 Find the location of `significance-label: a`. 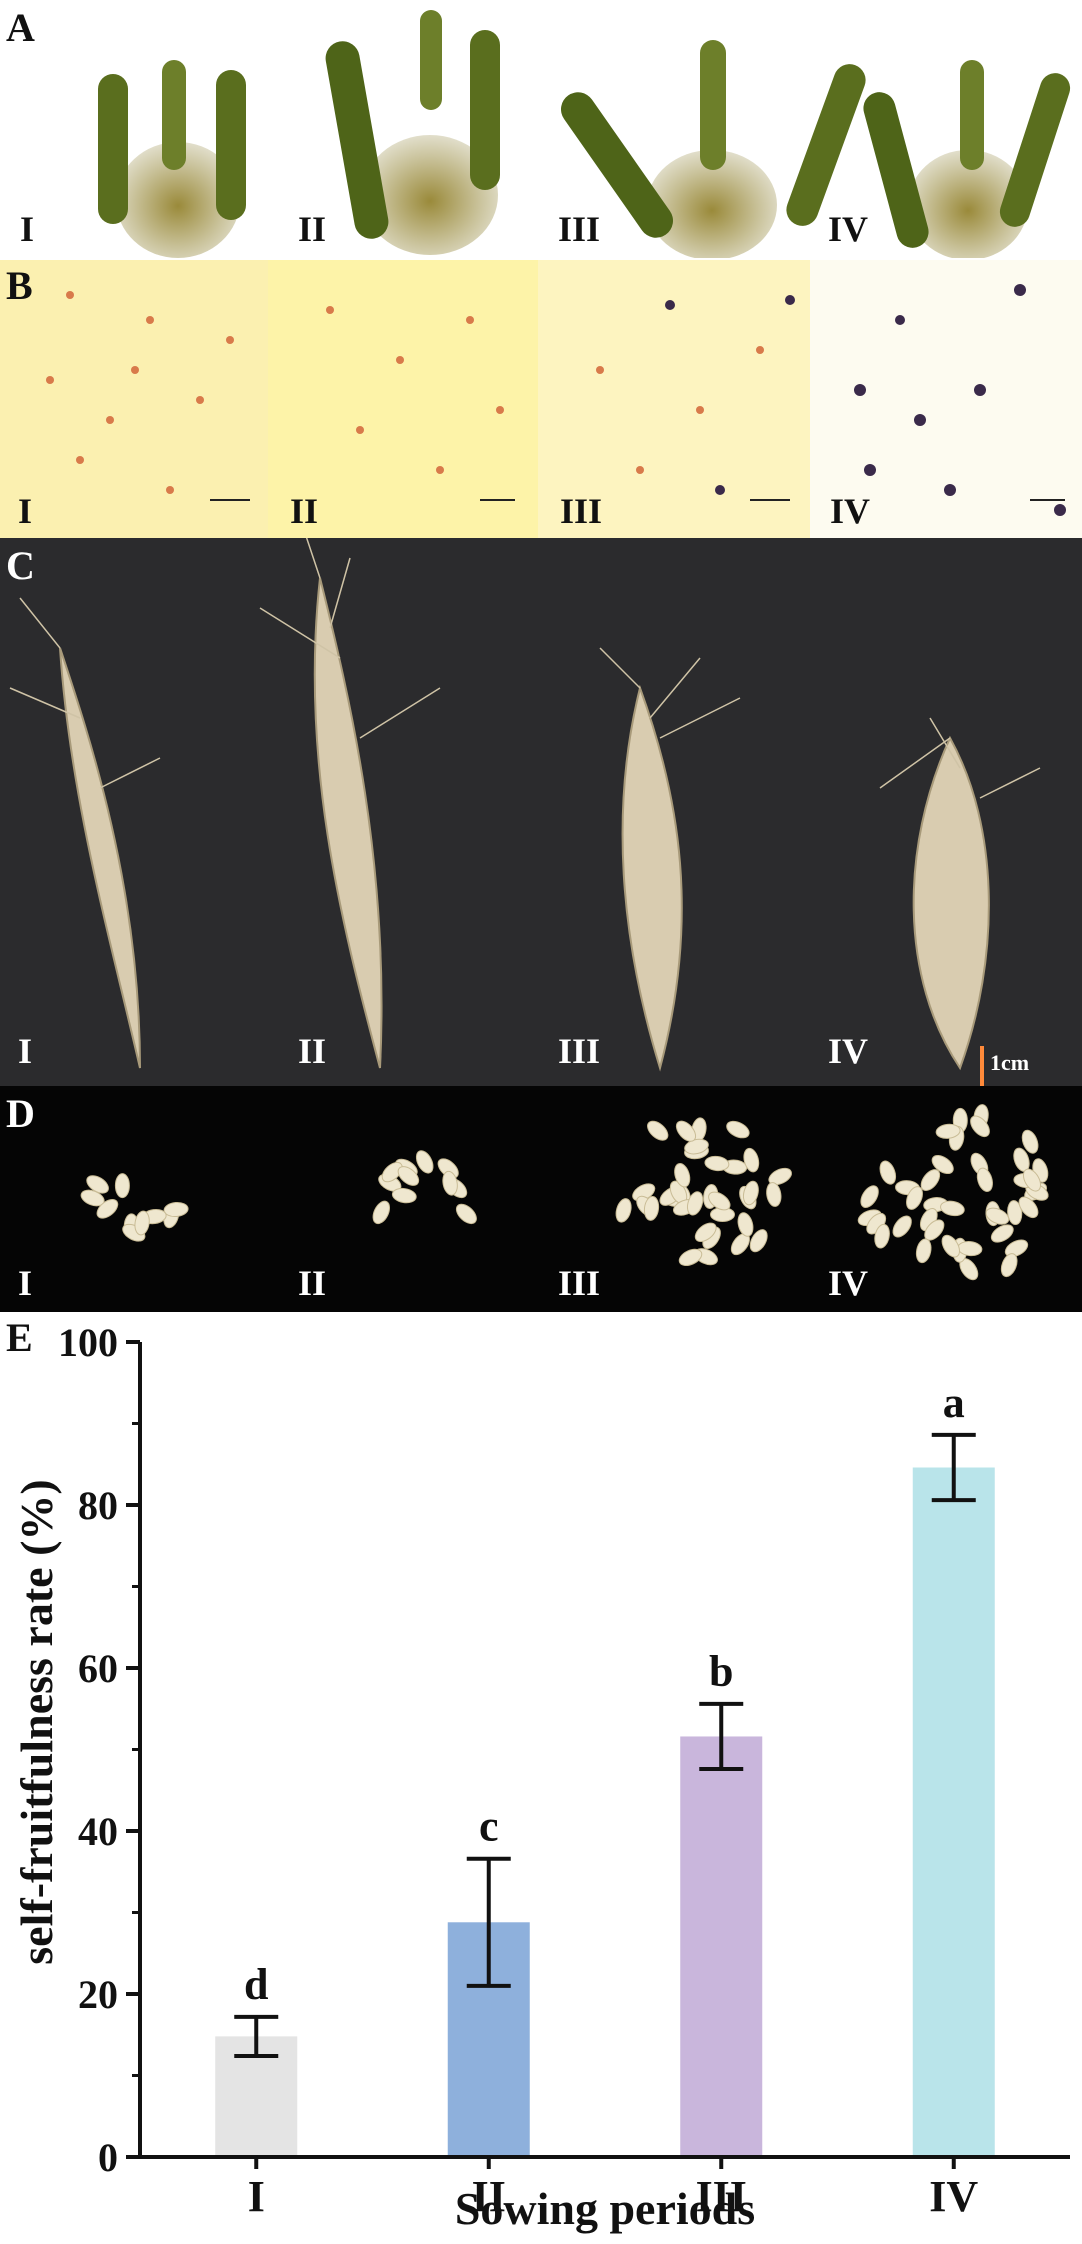

significance-label: a is located at coordinates (954, 1402).